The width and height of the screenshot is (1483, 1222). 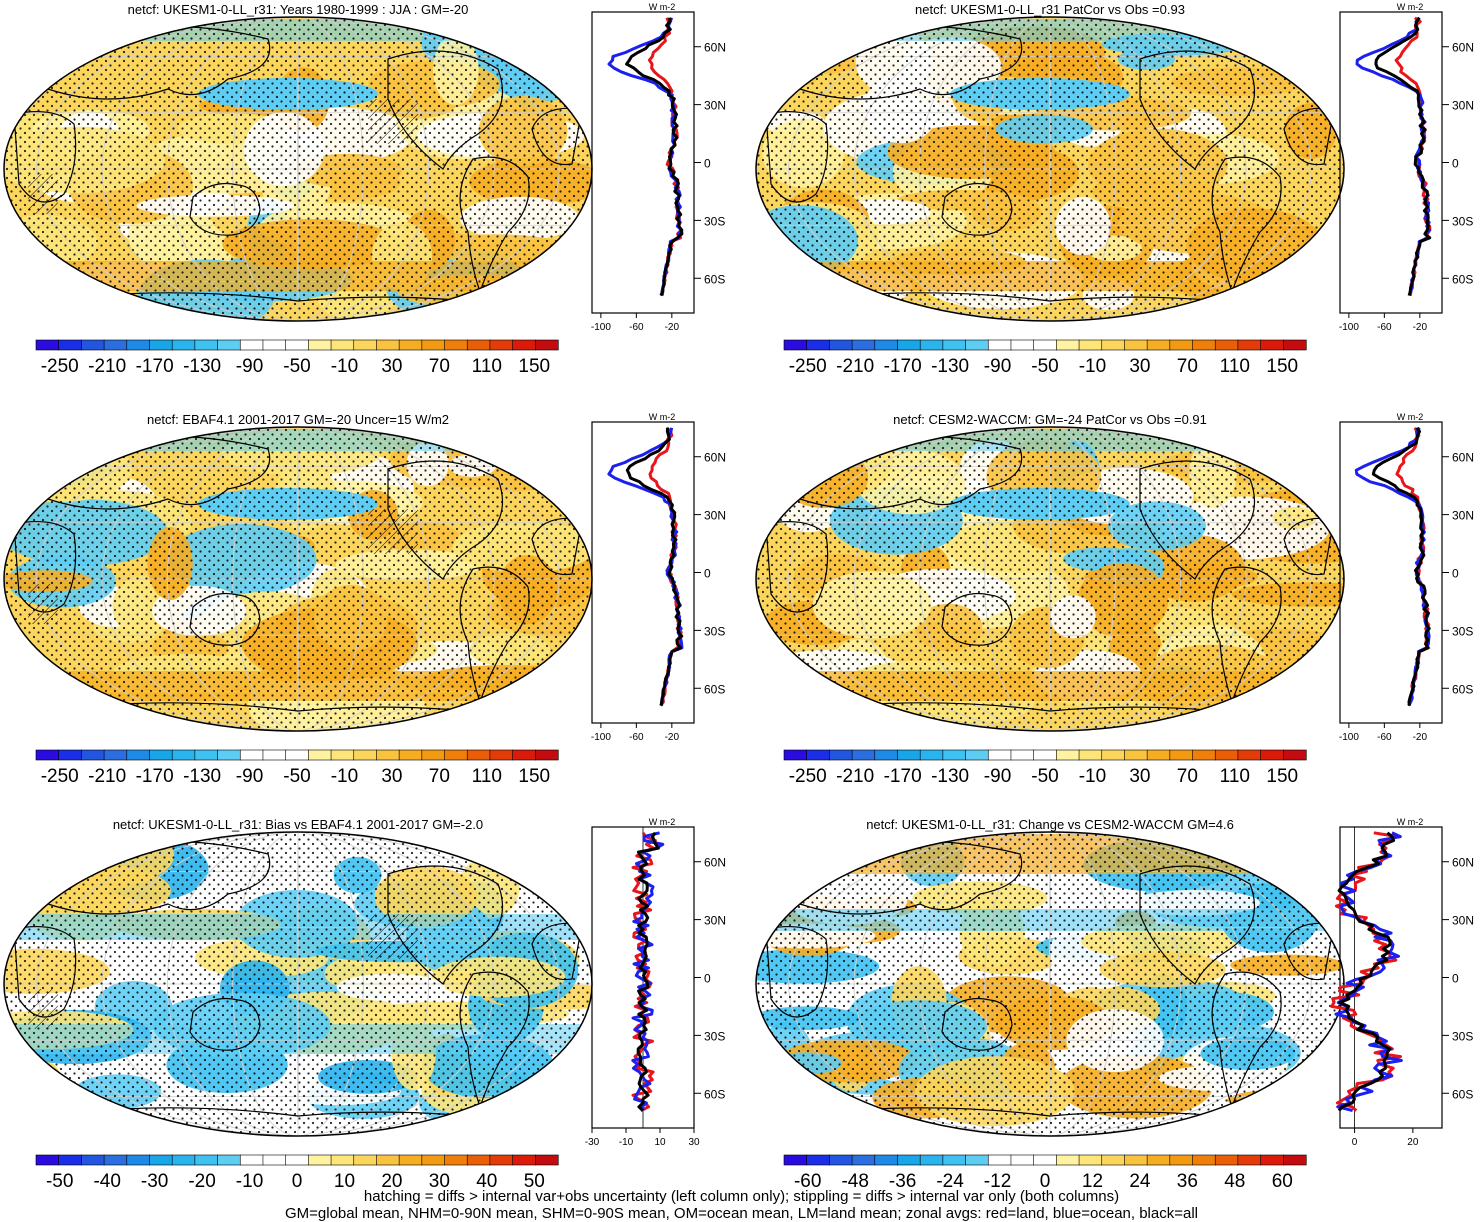 I want to click on colorbar-label: 60, so click(x=1282, y=1181).